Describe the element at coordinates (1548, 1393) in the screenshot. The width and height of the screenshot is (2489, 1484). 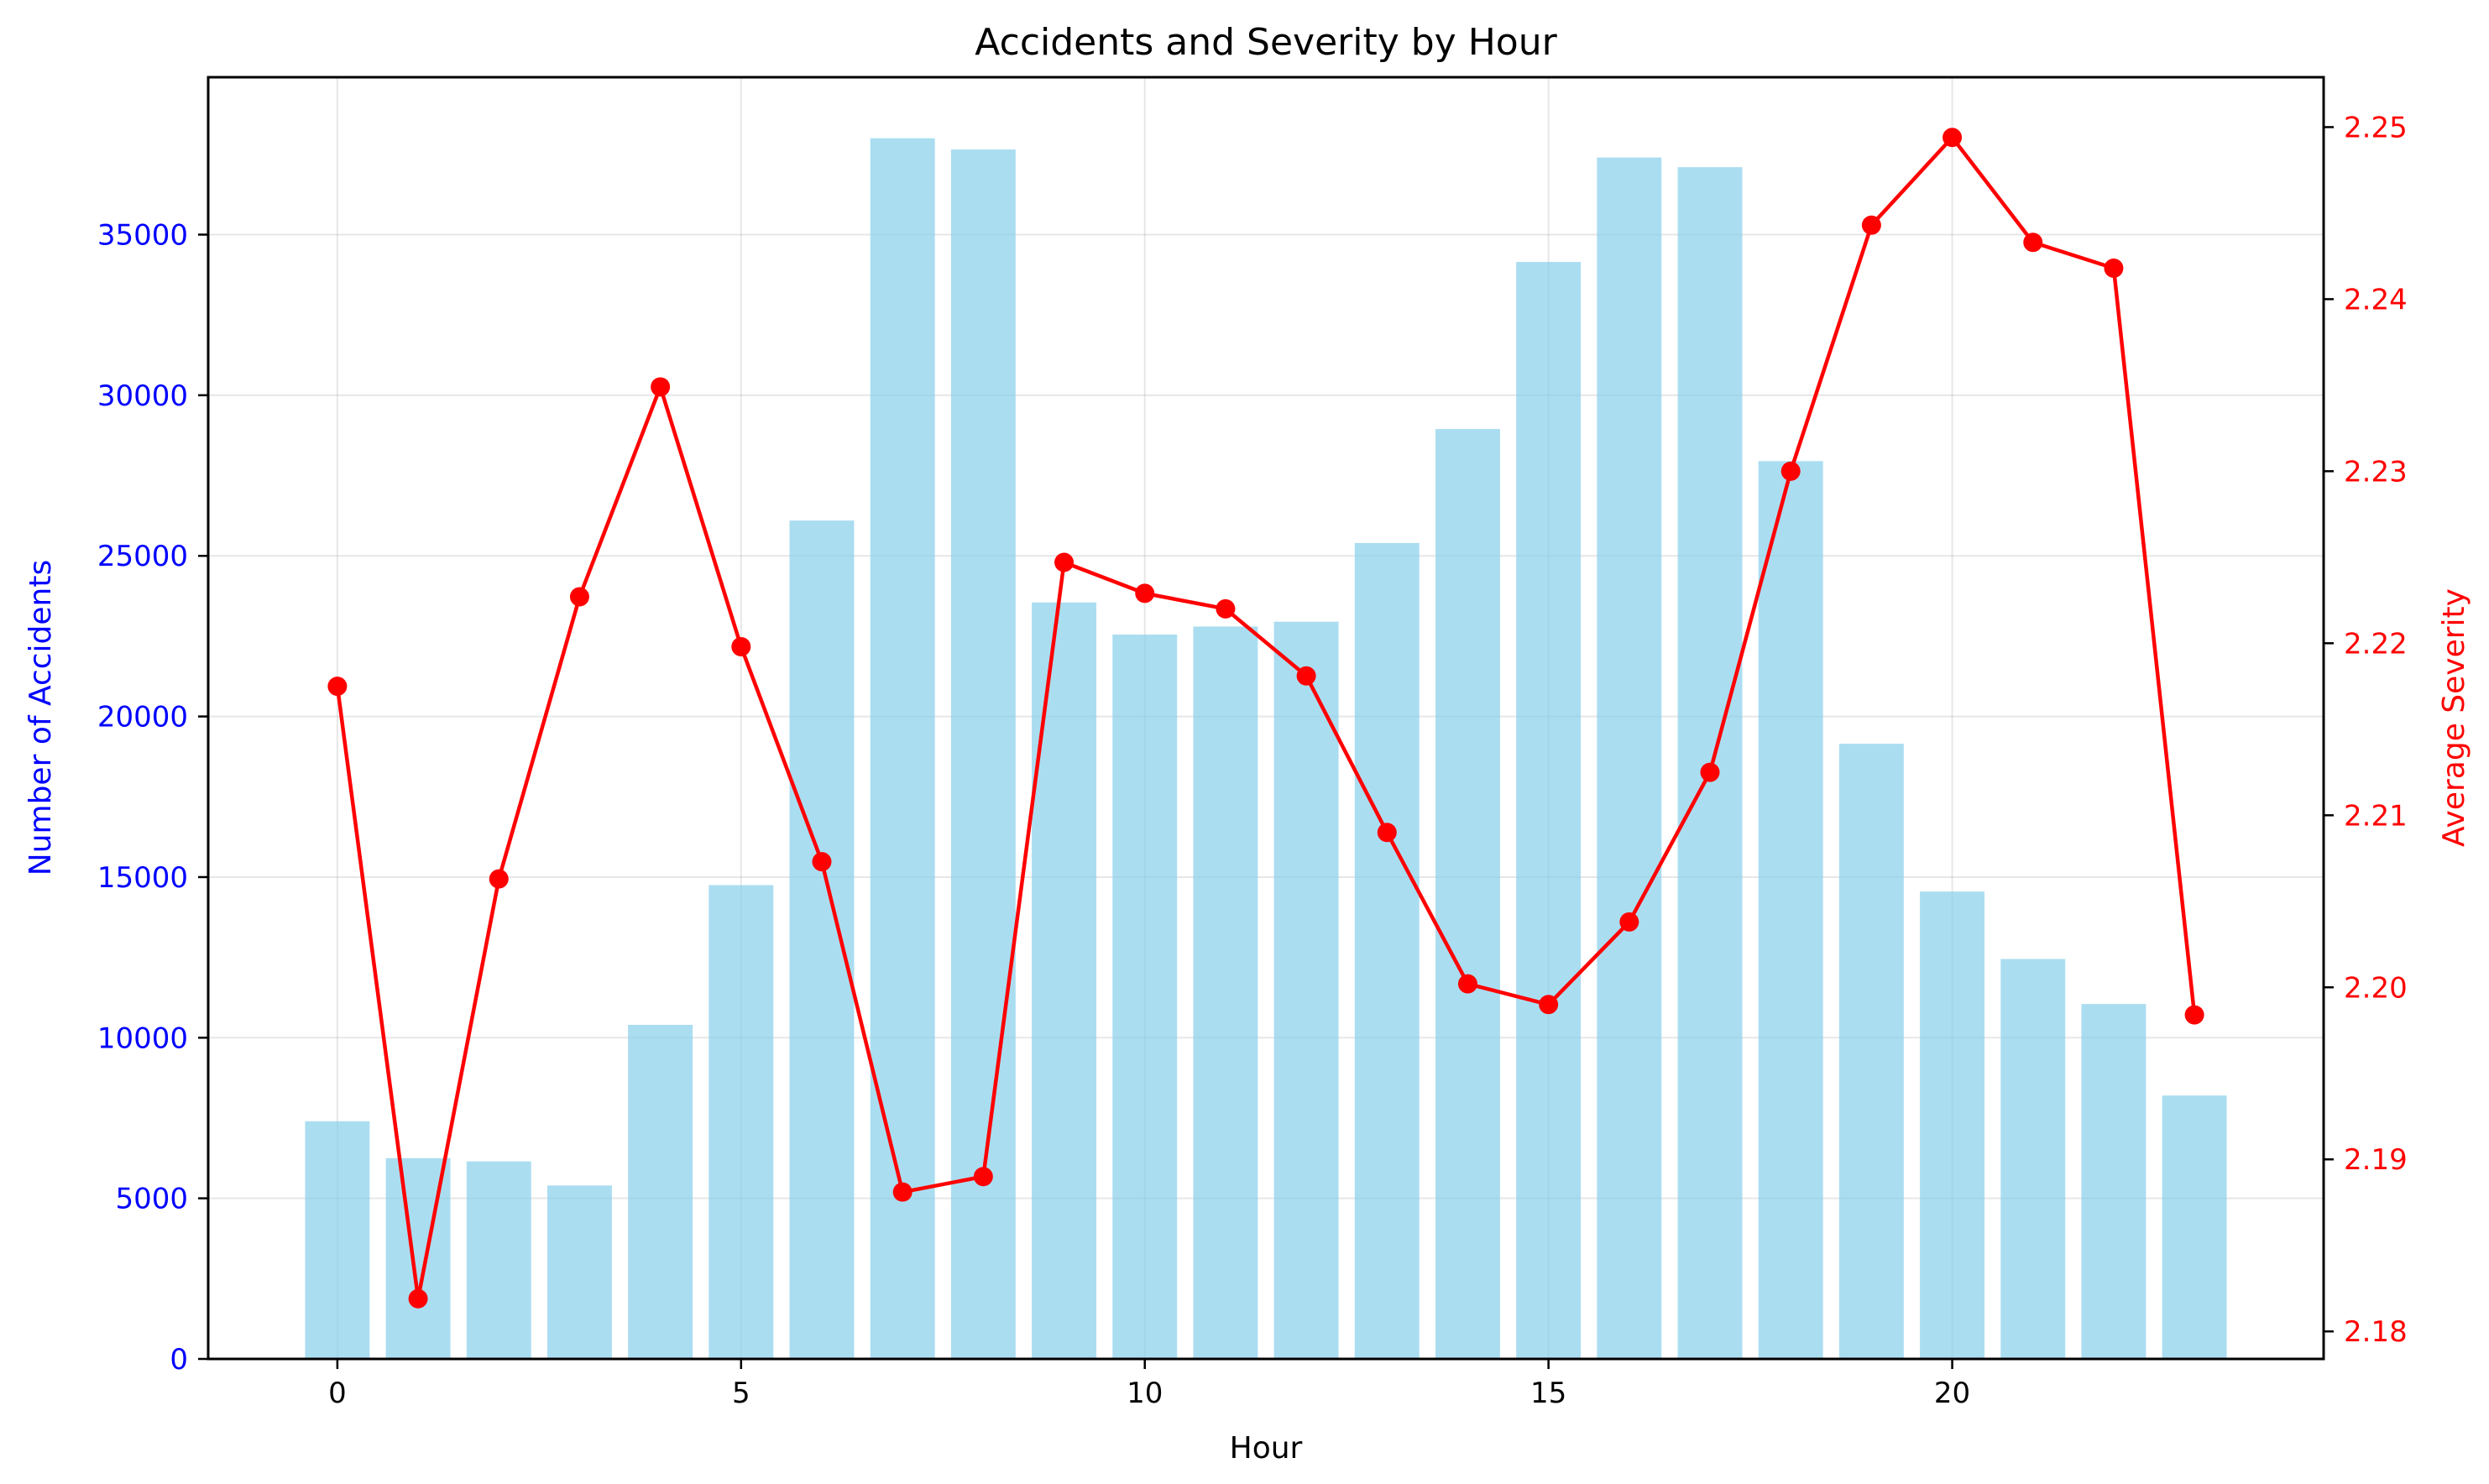
I see `x-tick-label: 15` at that location.